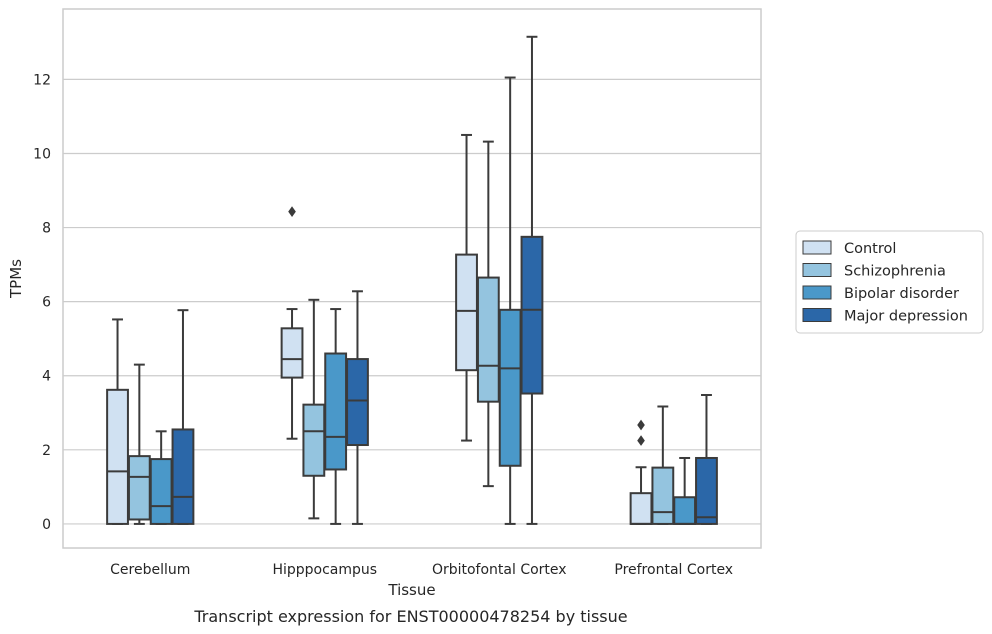  What do you see at coordinates (499, 570) in the screenshot?
I see `x-tick-label: Orbitofontal Cortex` at bounding box center [499, 570].